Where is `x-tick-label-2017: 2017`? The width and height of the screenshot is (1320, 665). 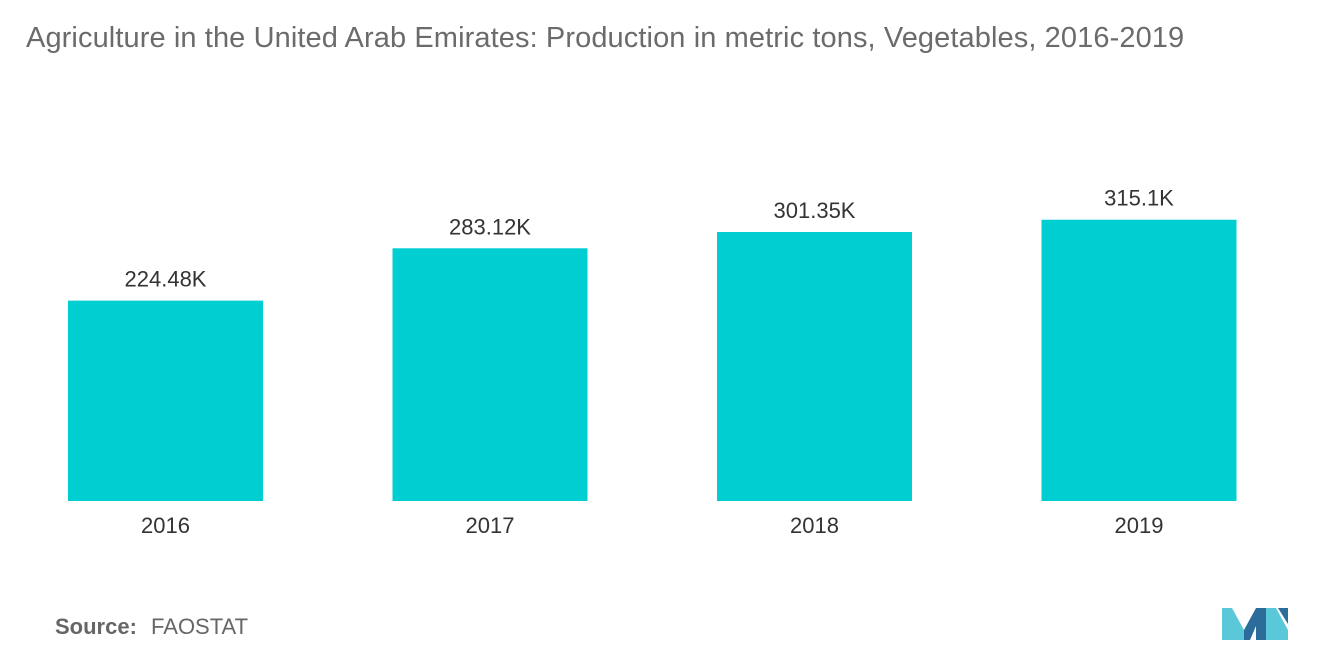
x-tick-label-2017: 2017 is located at coordinates (490, 525).